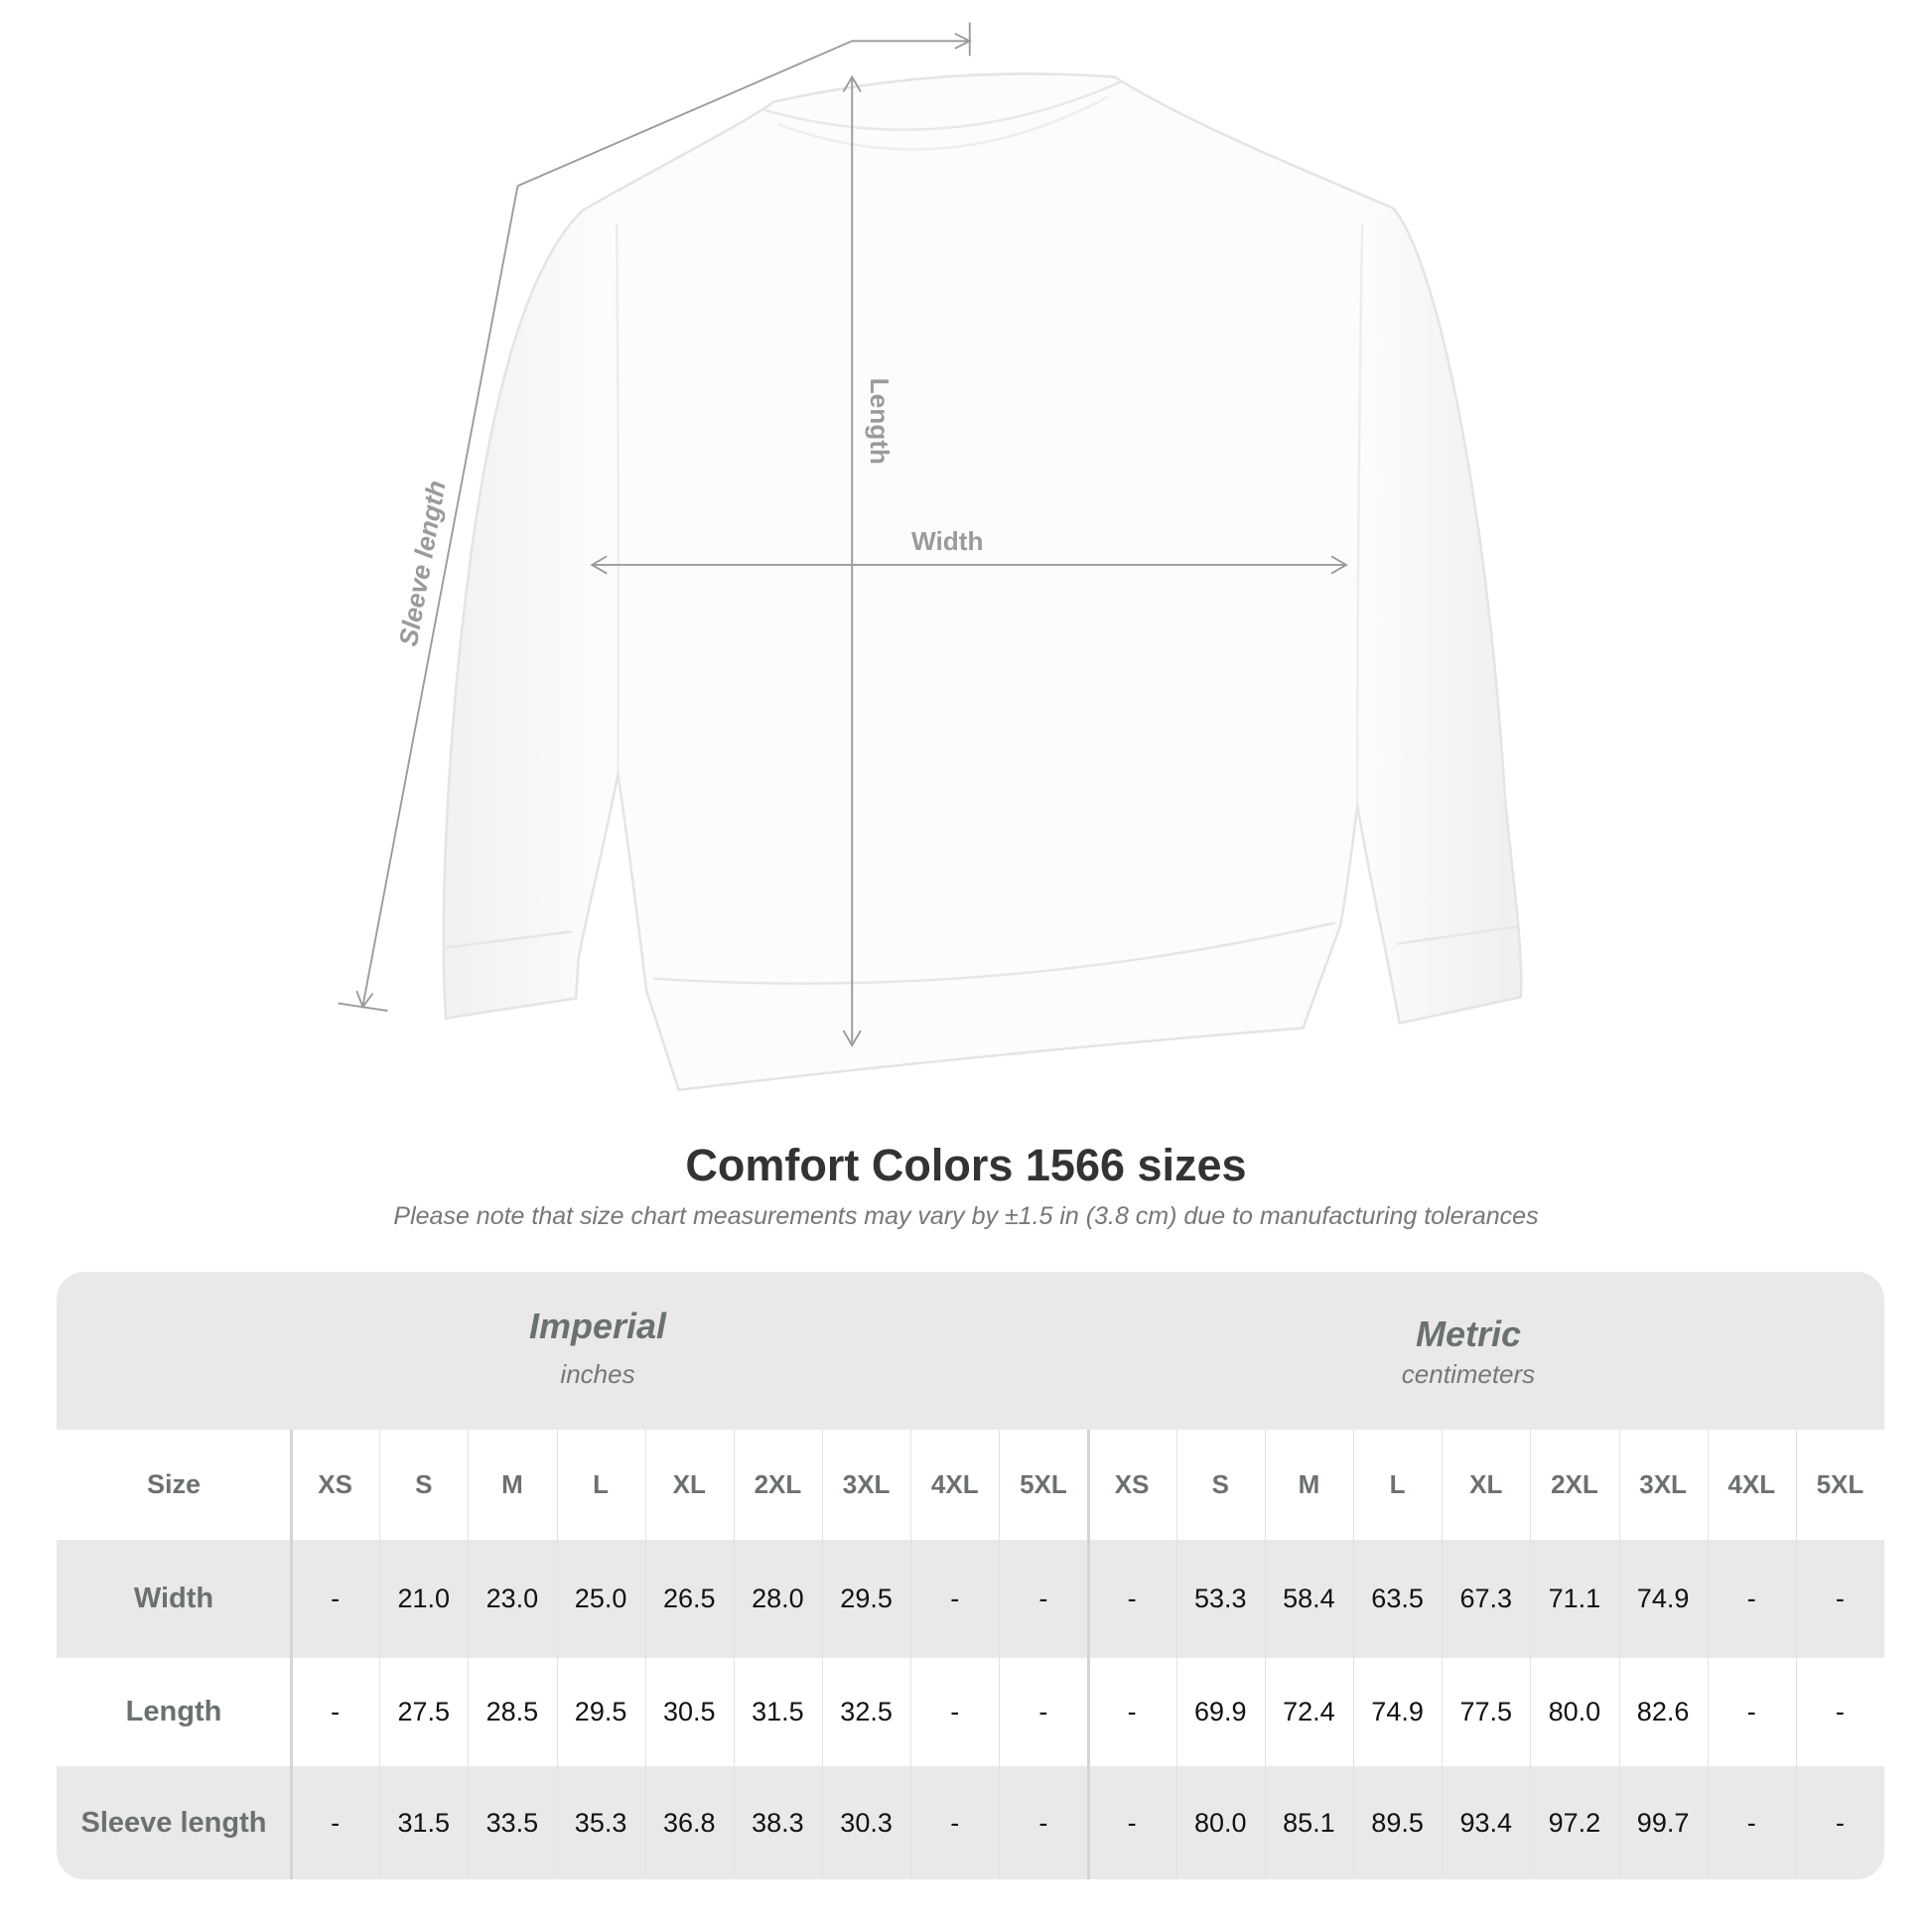 This screenshot has width=1932, height=1932. What do you see at coordinates (1575, 1484) in the screenshot?
I see `size-column-header: 2XL` at bounding box center [1575, 1484].